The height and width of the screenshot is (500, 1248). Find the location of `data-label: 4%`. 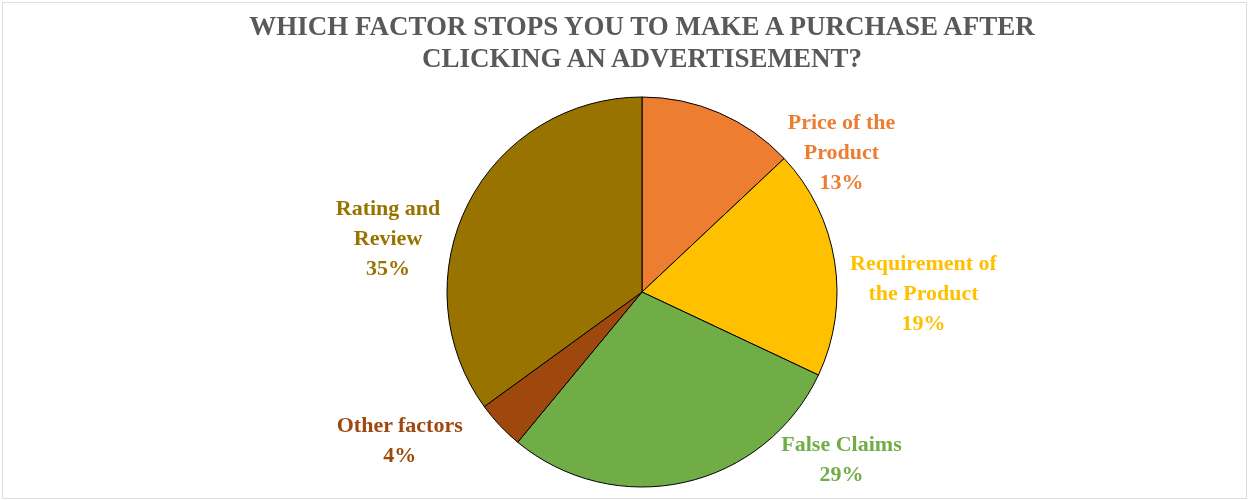

data-label: 4% is located at coordinates (400, 455).